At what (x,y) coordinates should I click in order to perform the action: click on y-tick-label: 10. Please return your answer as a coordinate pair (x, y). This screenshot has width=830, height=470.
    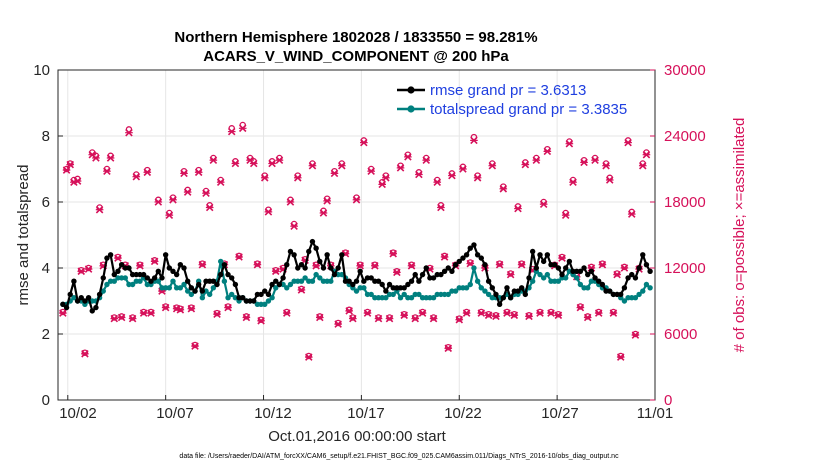
    Looking at the image, I should click on (41, 70).